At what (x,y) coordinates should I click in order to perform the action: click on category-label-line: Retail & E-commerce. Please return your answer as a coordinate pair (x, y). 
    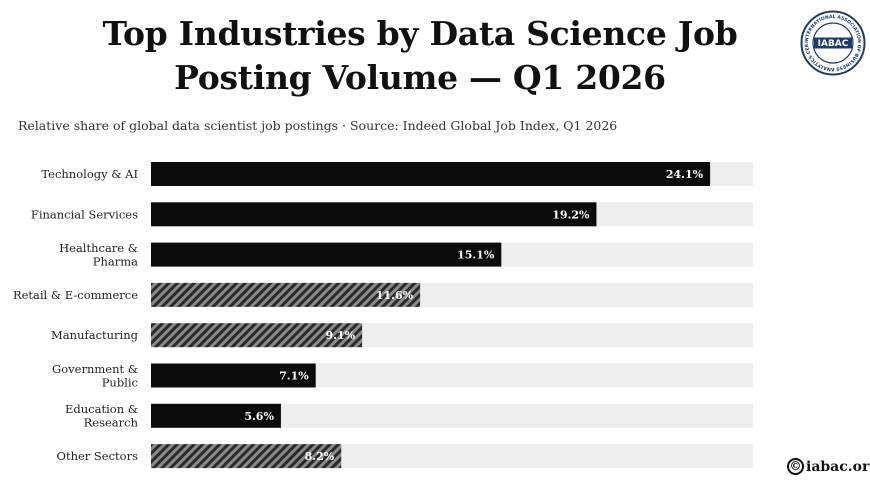
    Looking at the image, I should click on (75, 295).